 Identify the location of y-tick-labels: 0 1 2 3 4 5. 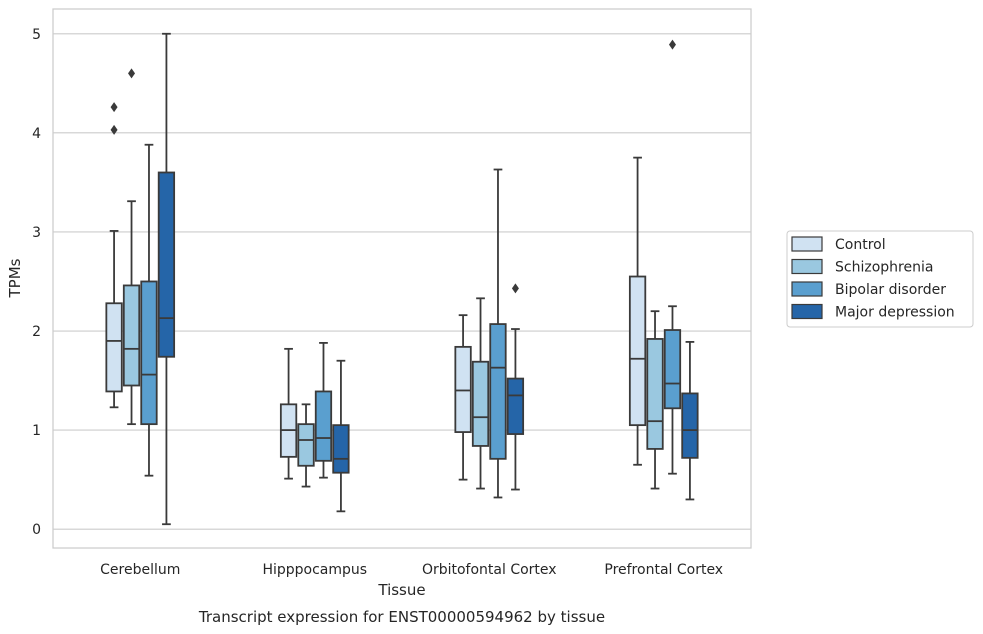
(36, 282).